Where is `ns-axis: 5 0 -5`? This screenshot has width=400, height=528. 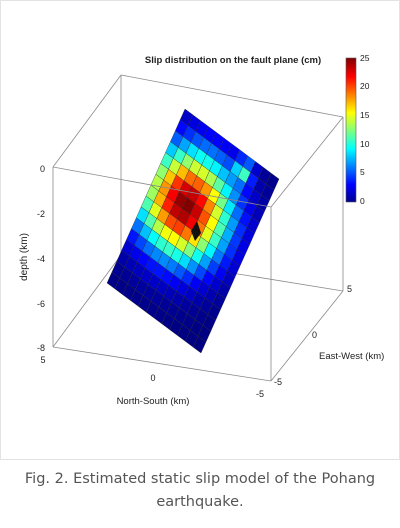 ns-axis: 5 0 -5 is located at coordinates (152, 377).